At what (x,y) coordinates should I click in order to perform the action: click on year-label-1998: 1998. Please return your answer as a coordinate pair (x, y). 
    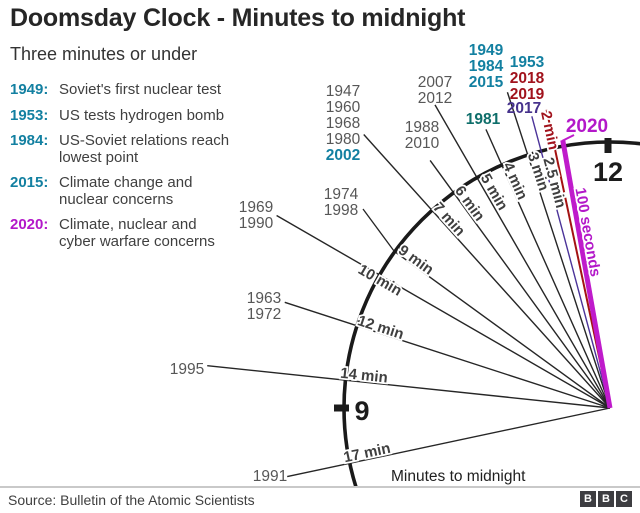
    Looking at the image, I should click on (341, 210).